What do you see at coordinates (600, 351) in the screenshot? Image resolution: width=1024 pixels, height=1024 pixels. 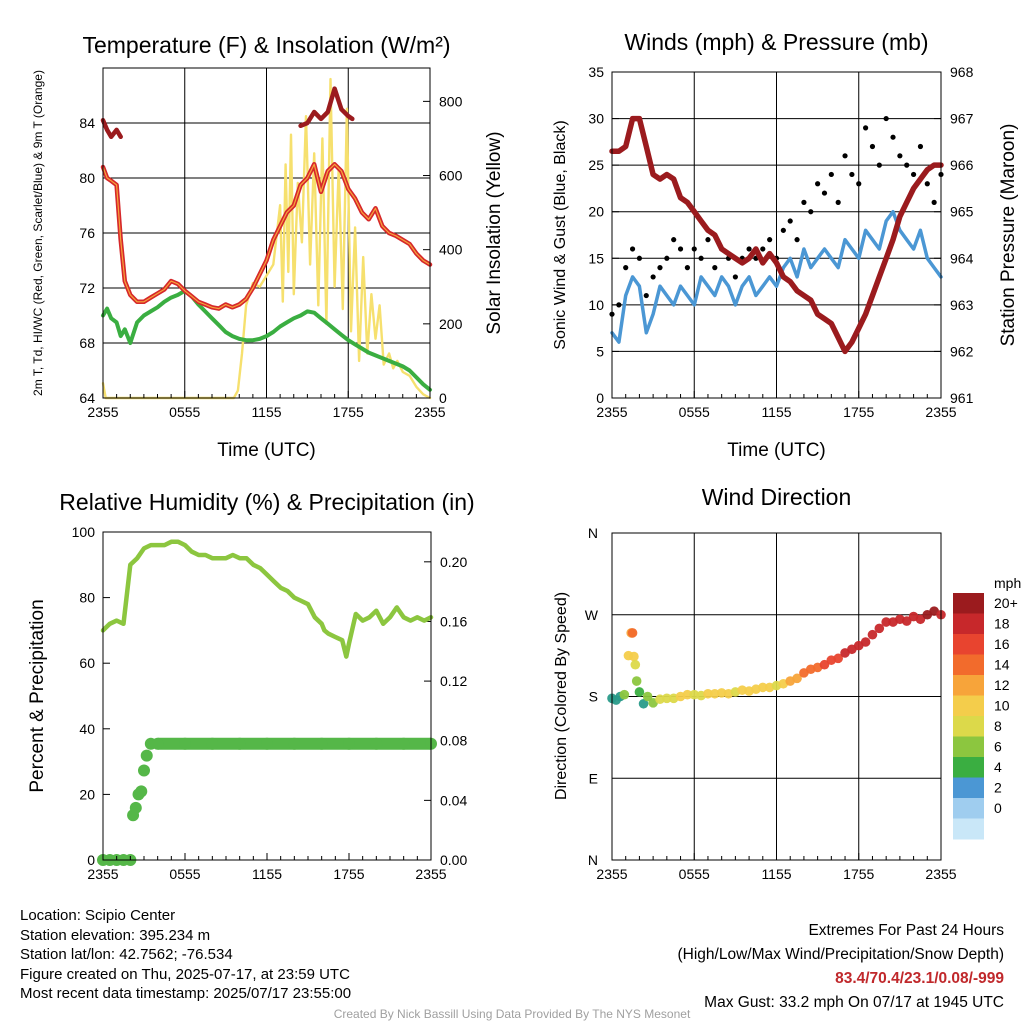 I see `y-tick-label: 5` at bounding box center [600, 351].